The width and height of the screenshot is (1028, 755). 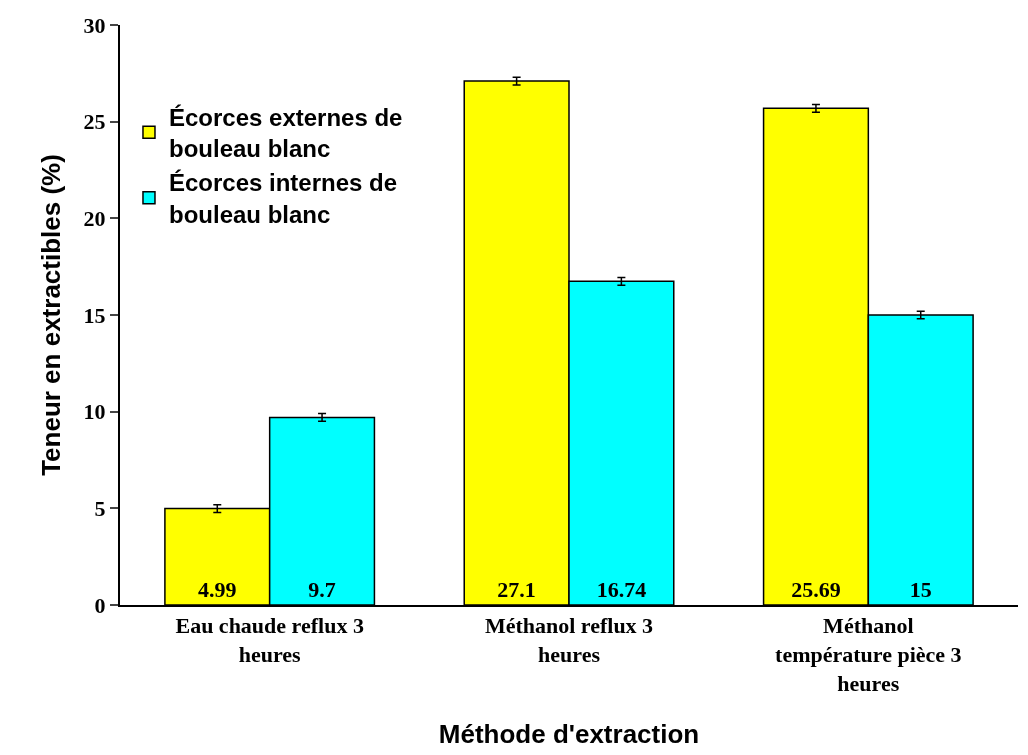 I want to click on y-tick-label: 5, so click(x=100, y=509).